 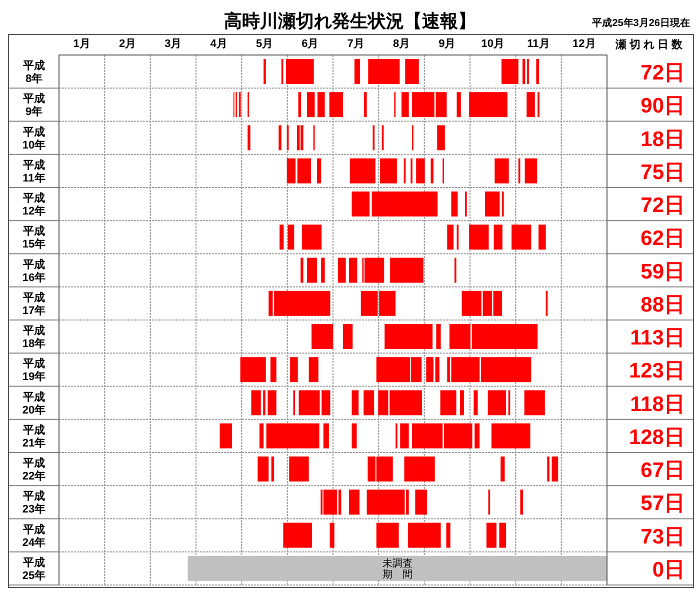 I want to click on y-tick-label: 平成 25年, so click(x=34, y=569).